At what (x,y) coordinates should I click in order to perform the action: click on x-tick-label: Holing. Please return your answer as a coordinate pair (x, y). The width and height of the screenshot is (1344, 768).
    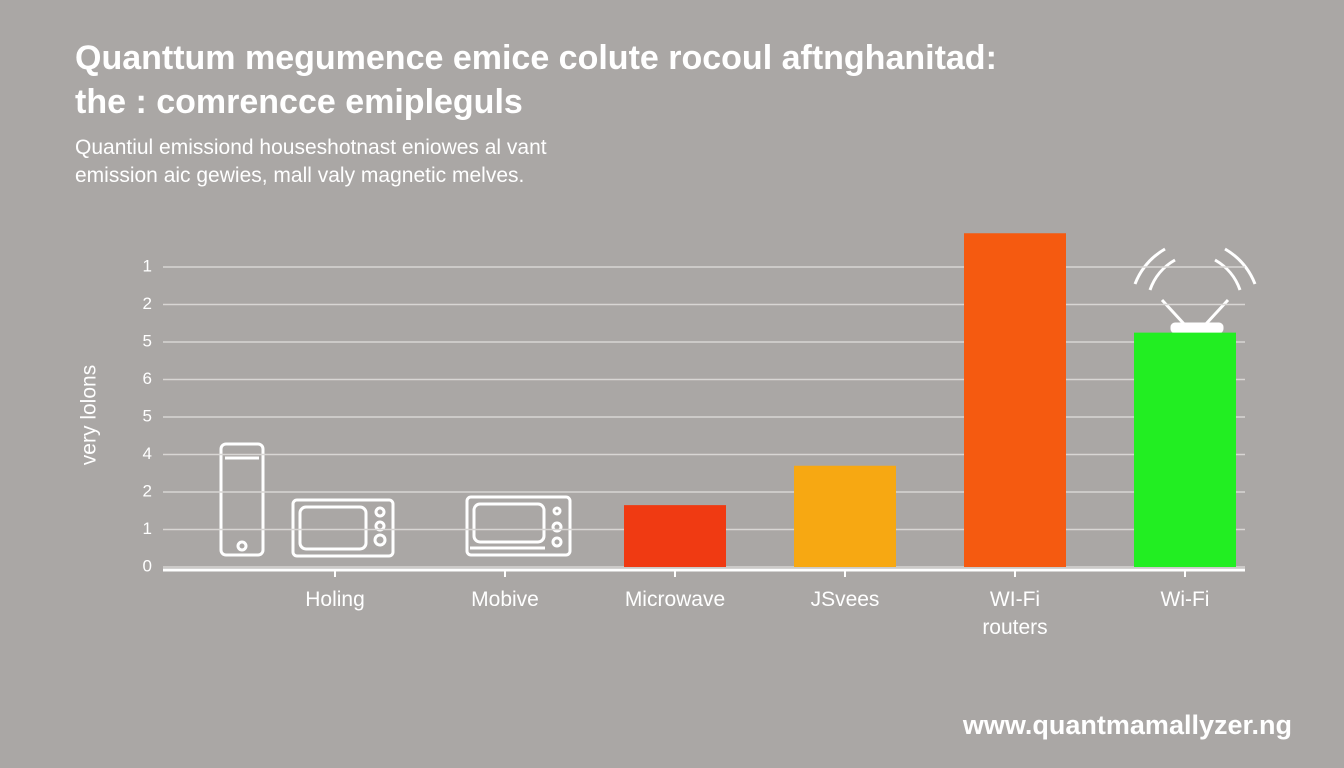
    Looking at the image, I should click on (335, 599).